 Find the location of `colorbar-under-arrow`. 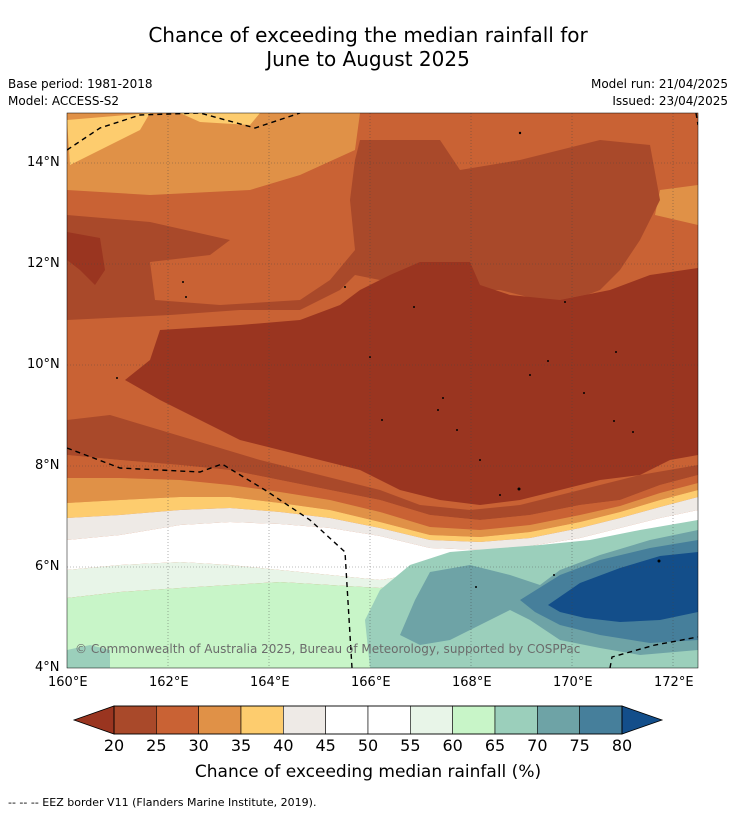

colorbar-under-arrow is located at coordinates (93, 720).